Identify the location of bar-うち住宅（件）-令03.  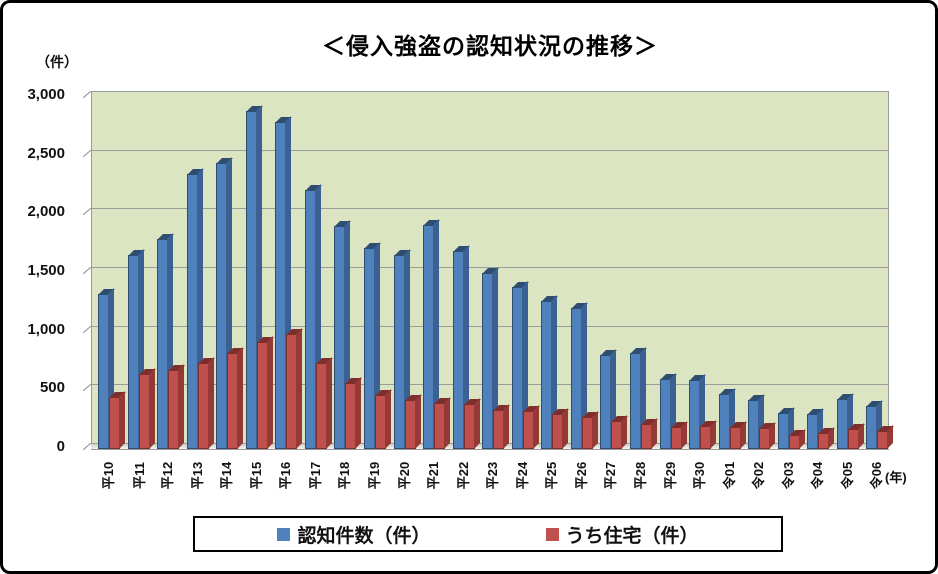
(794, 442).